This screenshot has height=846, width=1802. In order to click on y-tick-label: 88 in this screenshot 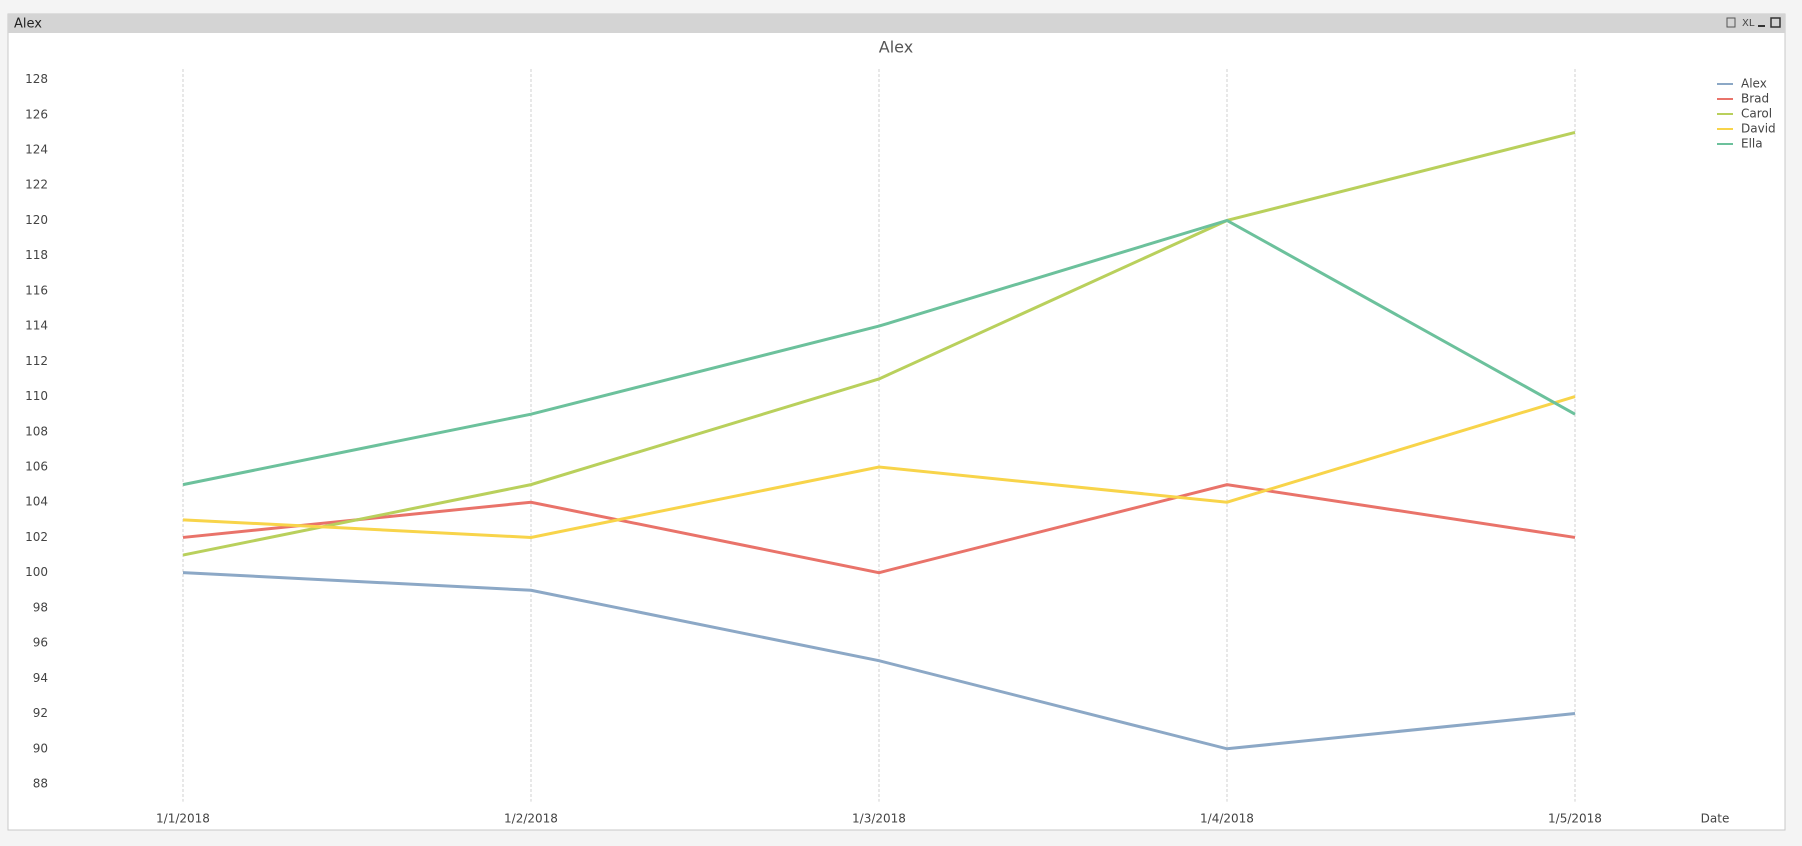, I will do `click(40, 783)`.